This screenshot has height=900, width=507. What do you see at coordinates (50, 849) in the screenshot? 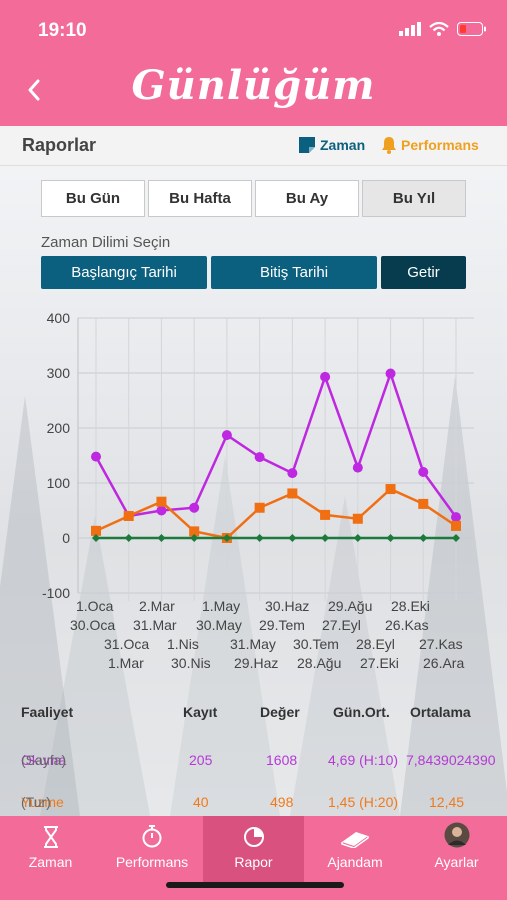
I see `tab-zaman: Zaman` at bounding box center [50, 849].